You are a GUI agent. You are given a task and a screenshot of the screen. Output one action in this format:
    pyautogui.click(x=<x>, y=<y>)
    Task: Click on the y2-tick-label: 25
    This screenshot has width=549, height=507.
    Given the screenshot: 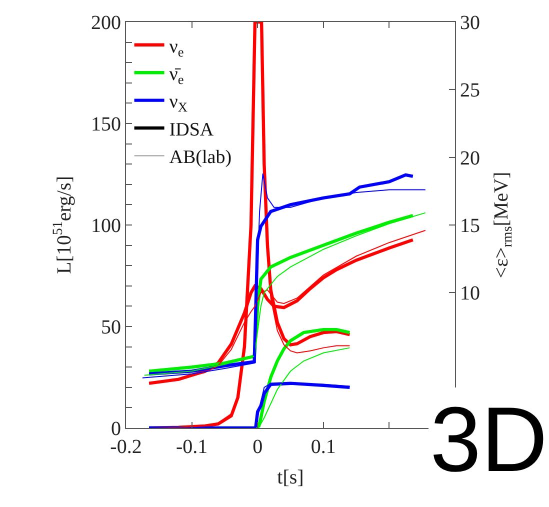 What is the action you would take?
    pyautogui.click(x=470, y=91)
    